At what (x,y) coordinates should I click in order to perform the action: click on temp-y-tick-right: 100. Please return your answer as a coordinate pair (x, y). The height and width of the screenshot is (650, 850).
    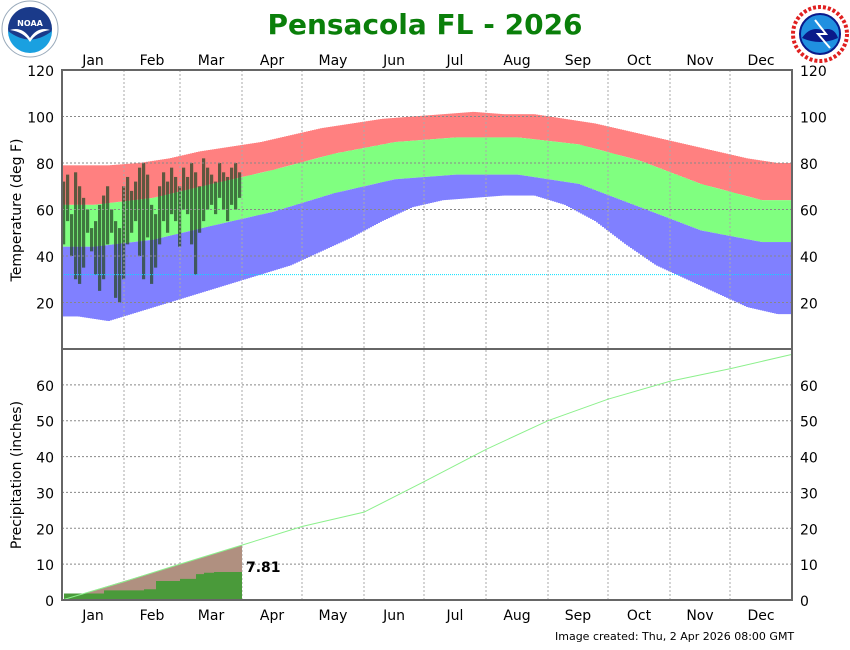
    Looking at the image, I should click on (813, 119).